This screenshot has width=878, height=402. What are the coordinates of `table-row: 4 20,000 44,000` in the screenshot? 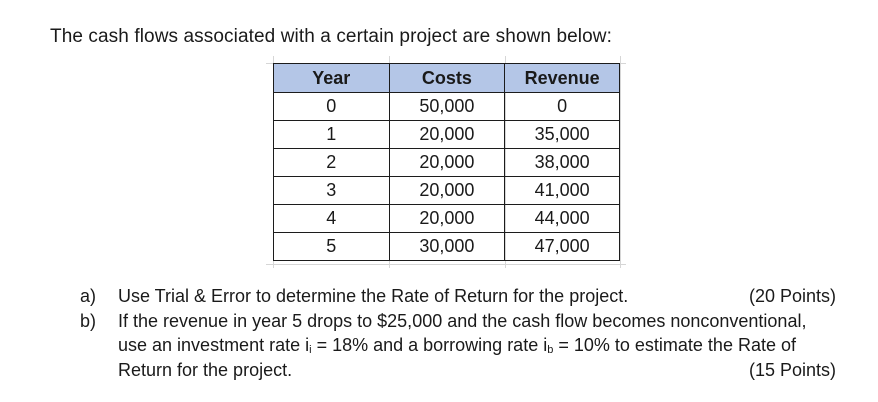 It's located at (446, 218).